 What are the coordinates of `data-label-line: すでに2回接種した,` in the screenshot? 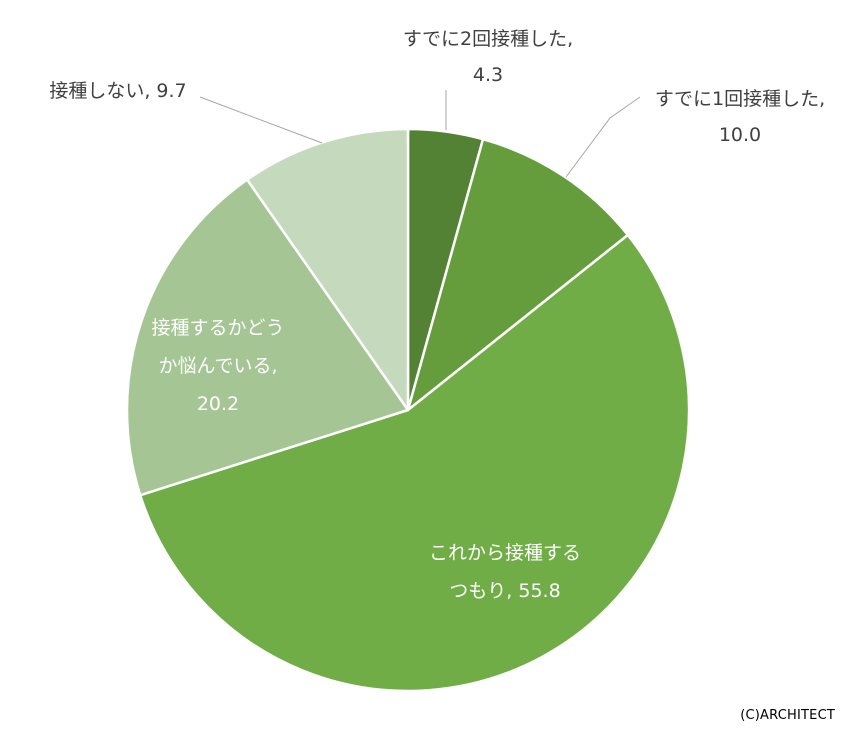 It's located at (488, 39).